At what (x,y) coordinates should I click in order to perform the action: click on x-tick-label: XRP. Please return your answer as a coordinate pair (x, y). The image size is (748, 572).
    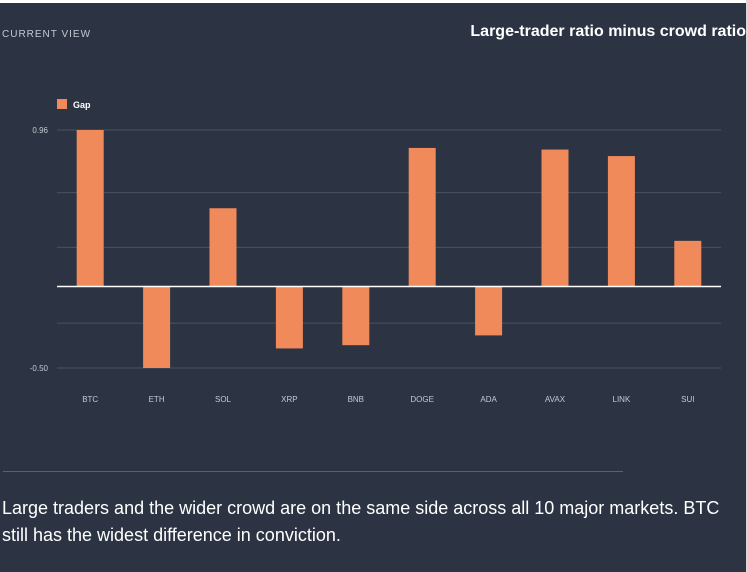
    Looking at the image, I should click on (289, 399).